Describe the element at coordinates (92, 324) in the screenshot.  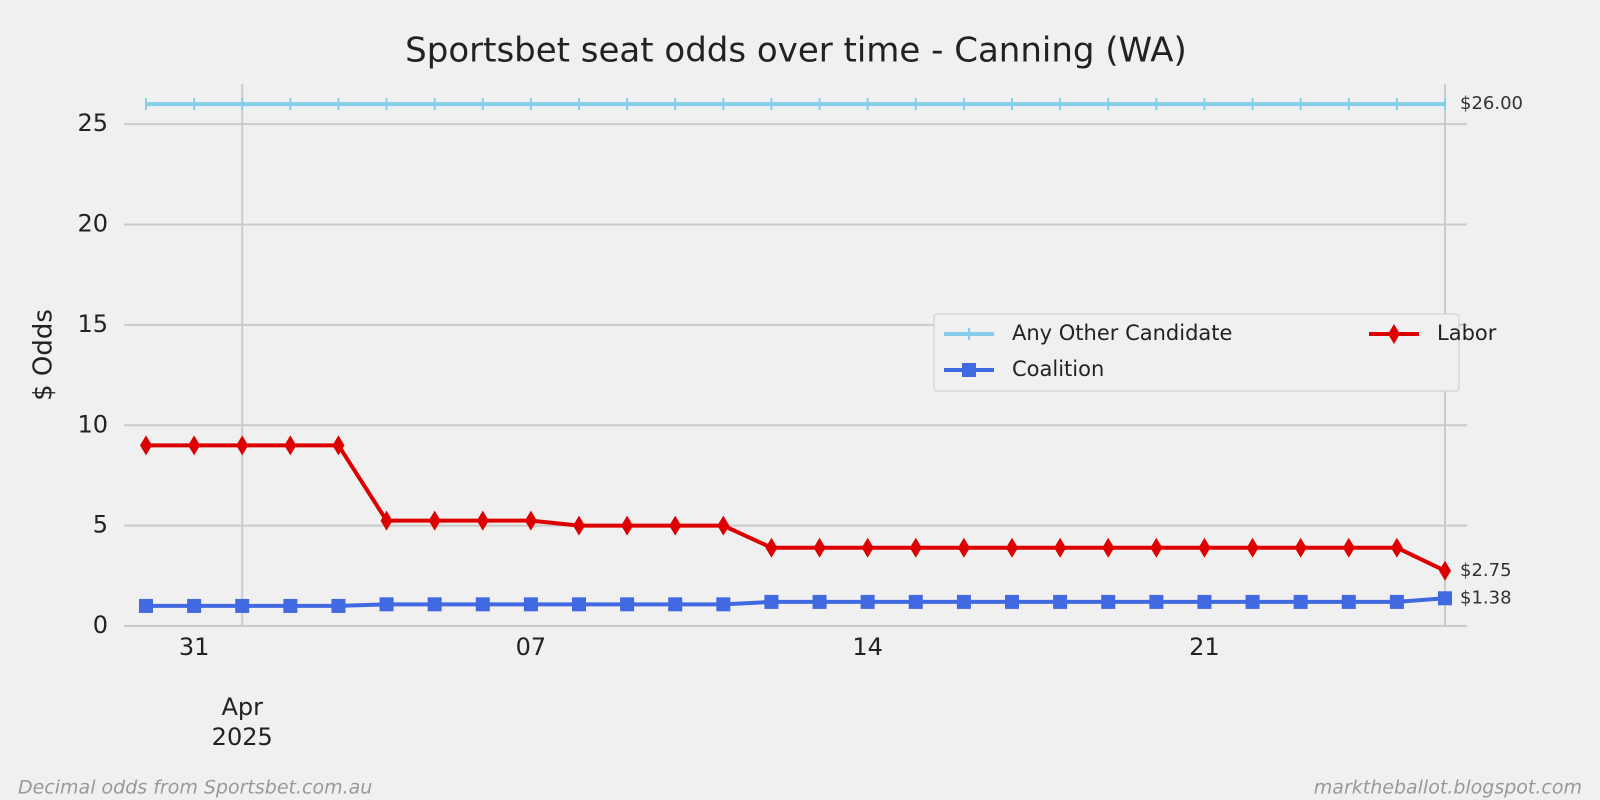
I see `y-tick-label: 15` at that location.